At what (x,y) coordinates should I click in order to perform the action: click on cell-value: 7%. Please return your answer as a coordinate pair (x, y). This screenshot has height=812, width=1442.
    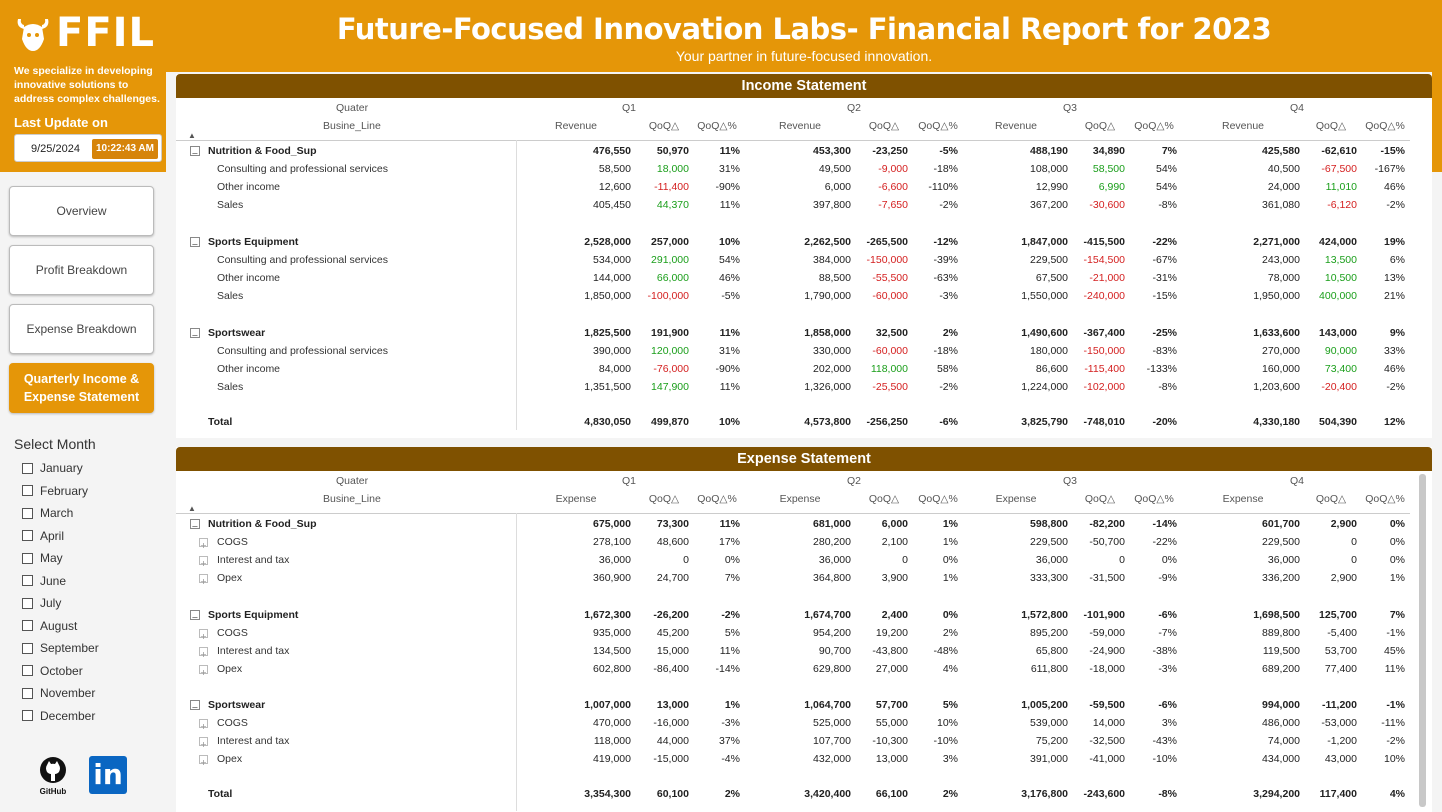
    Looking at the image, I should click on (1169, 151).